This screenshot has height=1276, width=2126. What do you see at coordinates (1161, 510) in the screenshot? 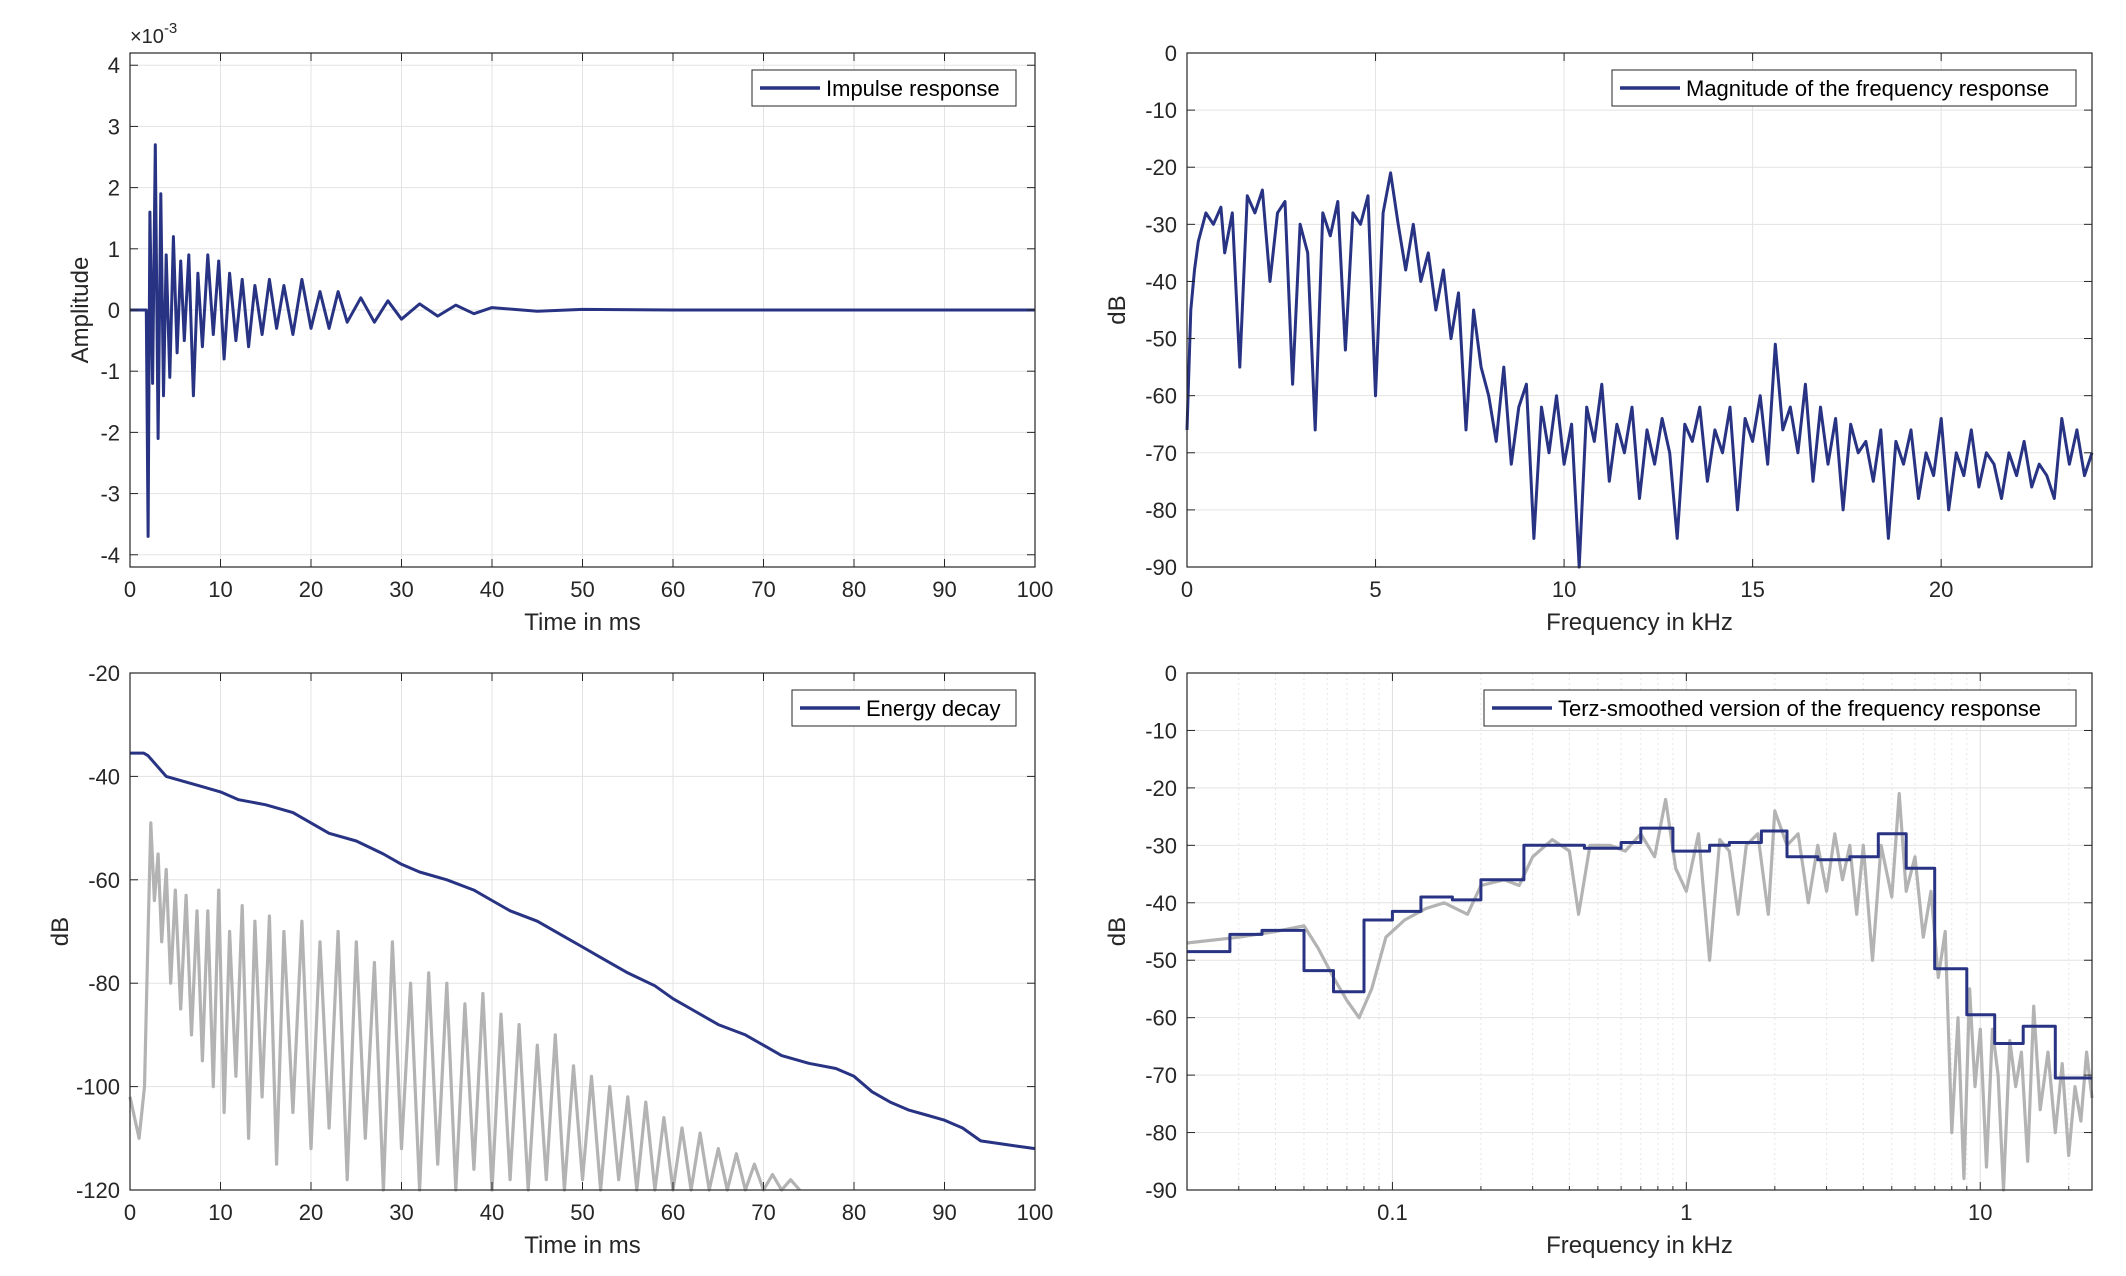
I see `magnitude-y-tick-label: -80` at bounding box center [1161, 510].